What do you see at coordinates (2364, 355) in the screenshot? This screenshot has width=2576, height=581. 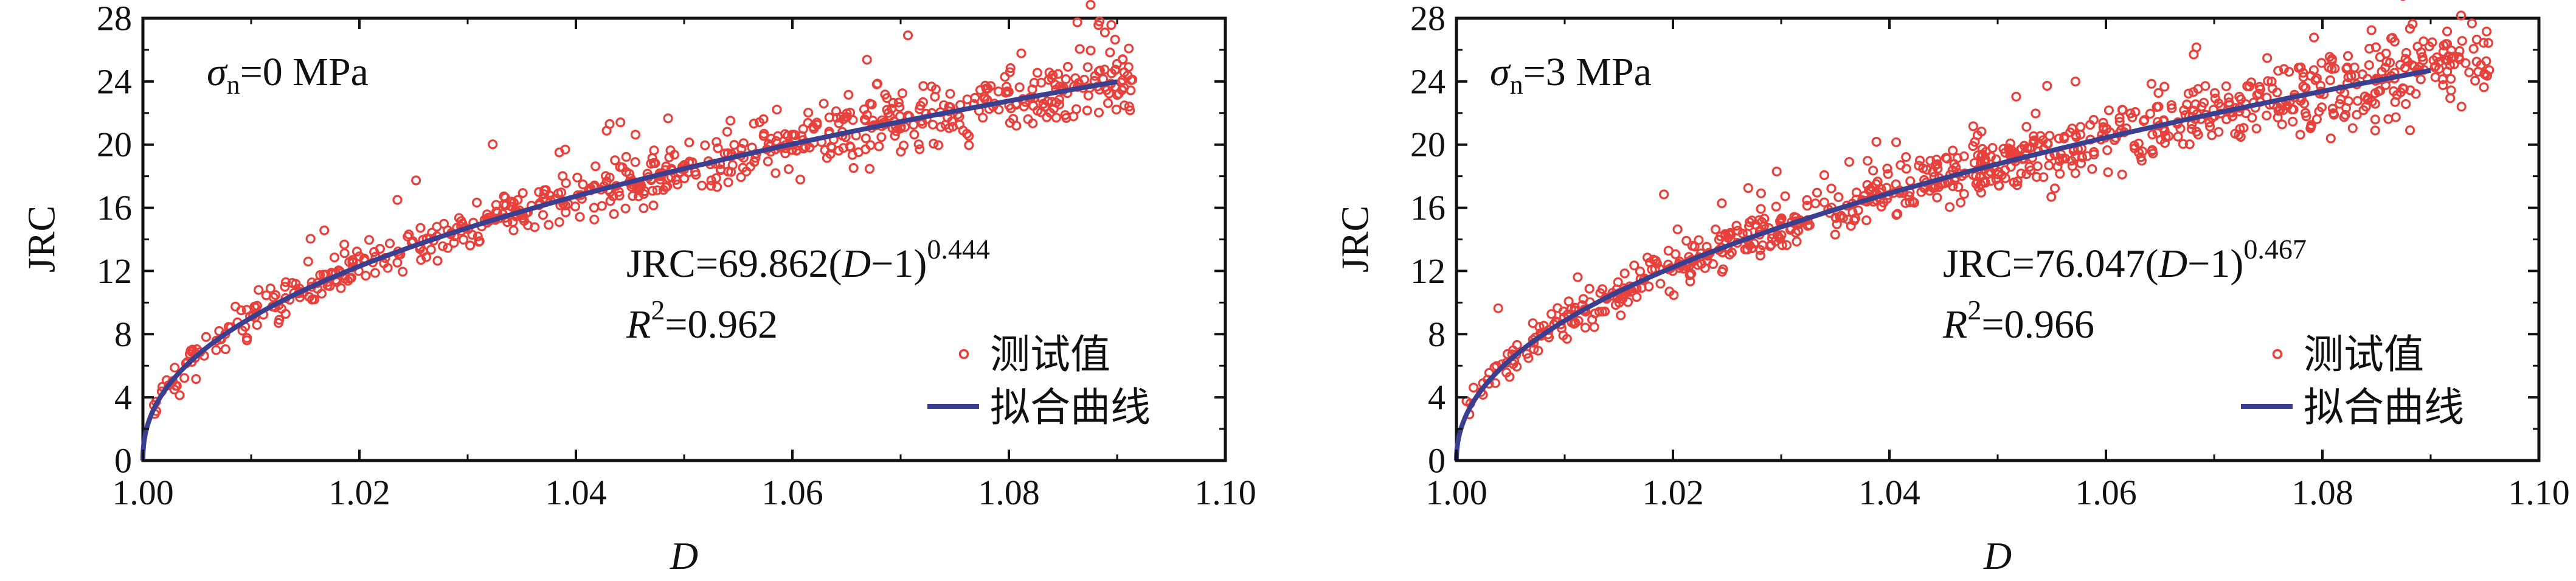 I see `legend-label-measured: 测试值` at bounding box center [2364, 355].